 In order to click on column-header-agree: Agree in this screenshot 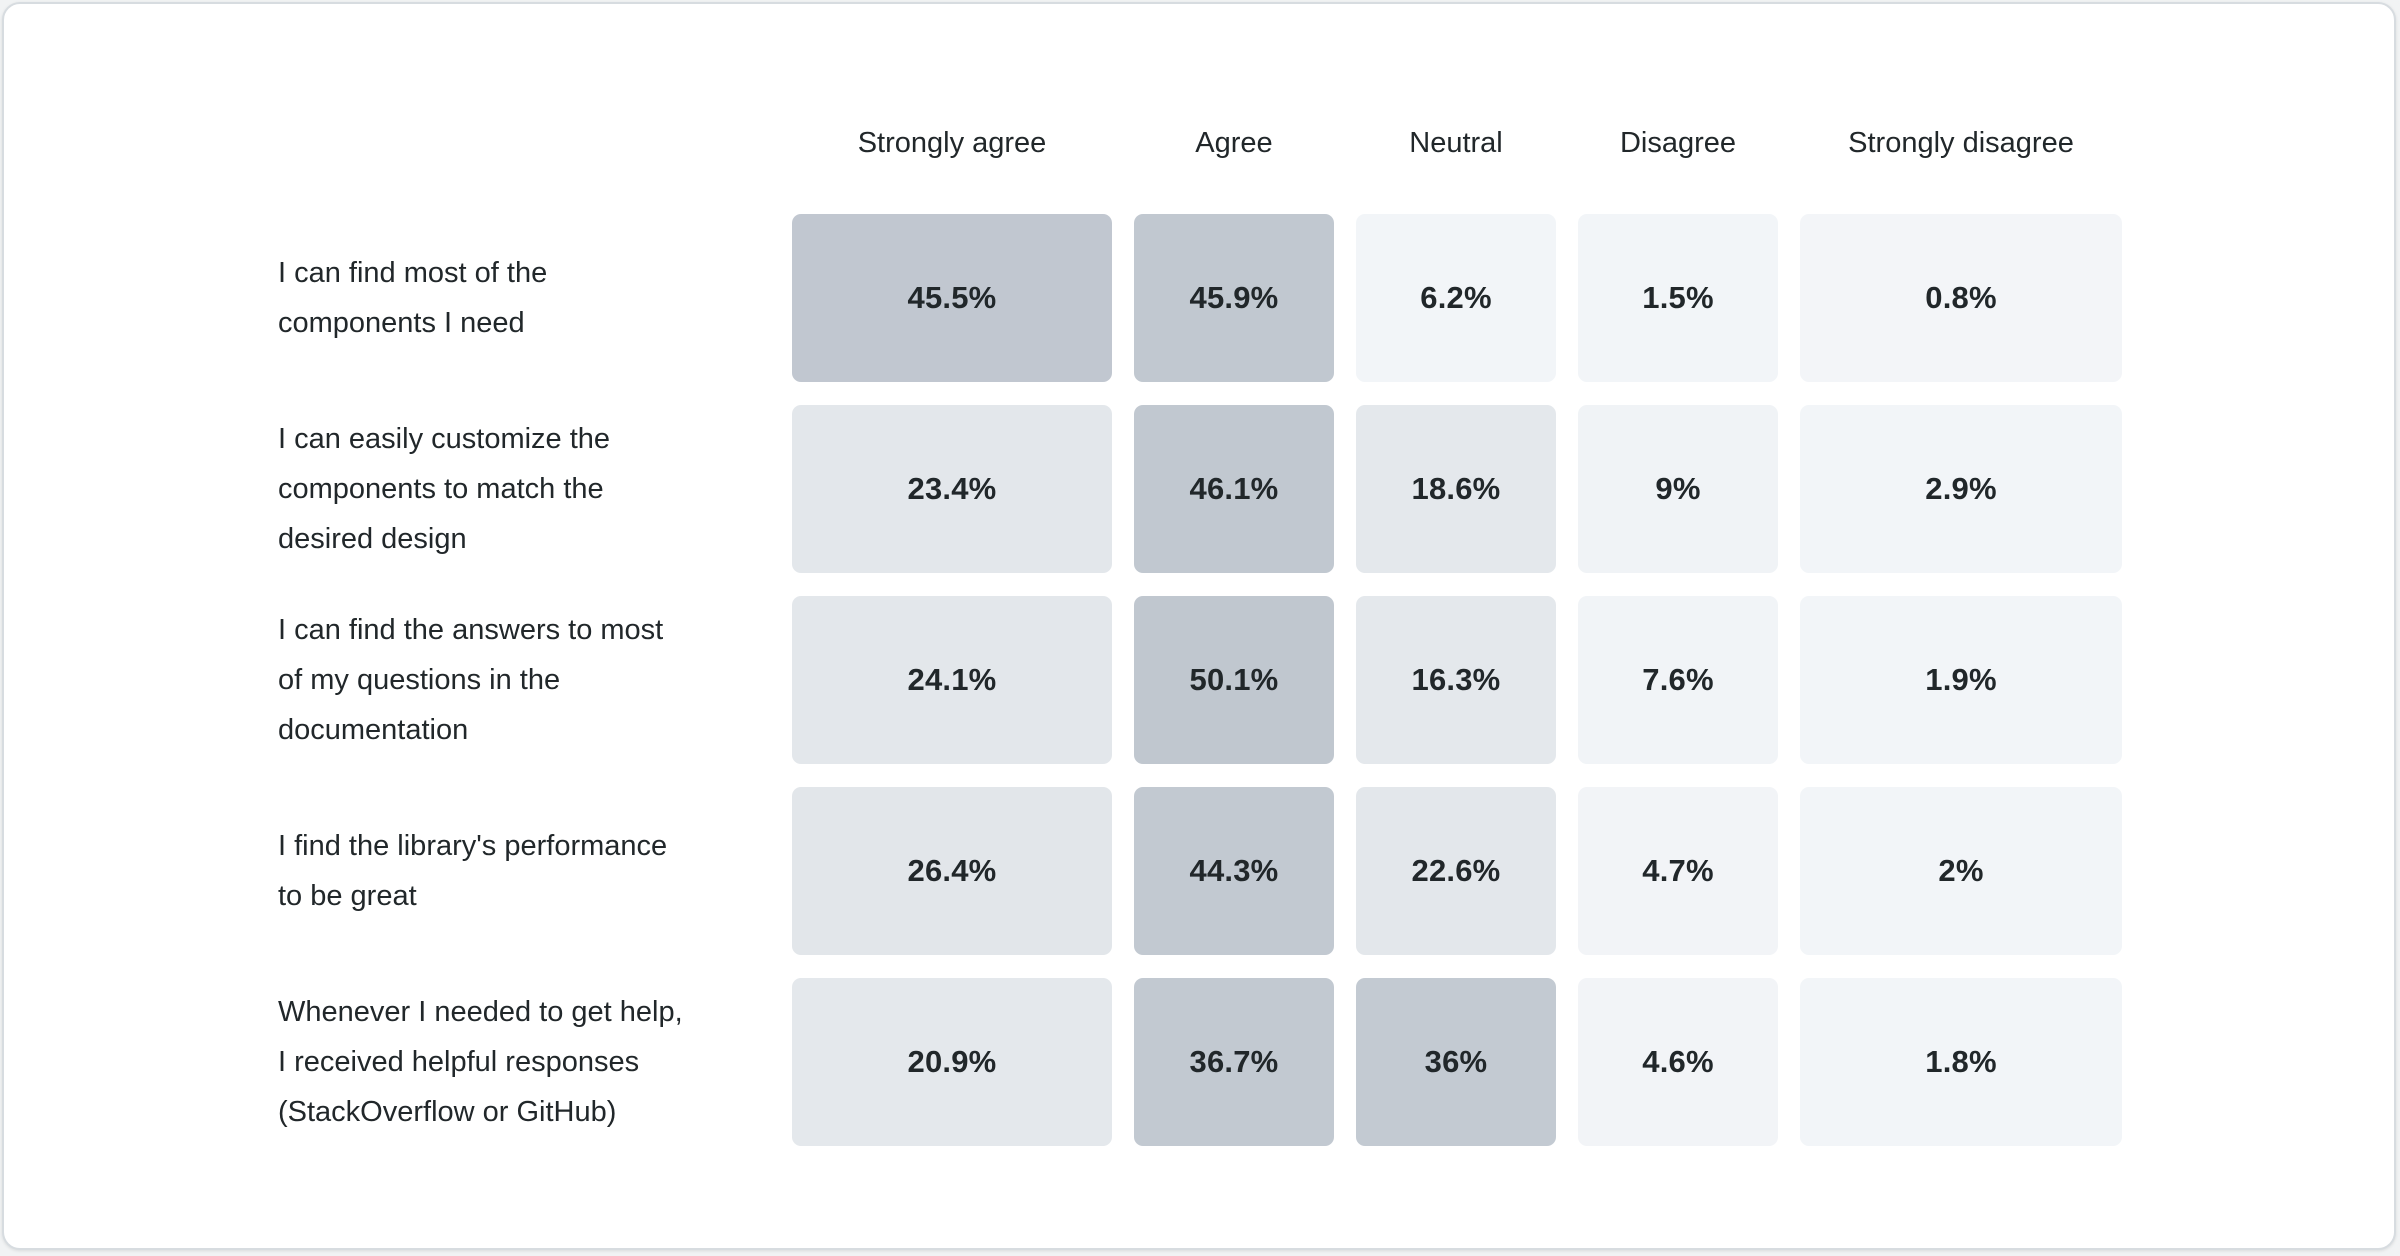, I will do `click(1234, 143)`.